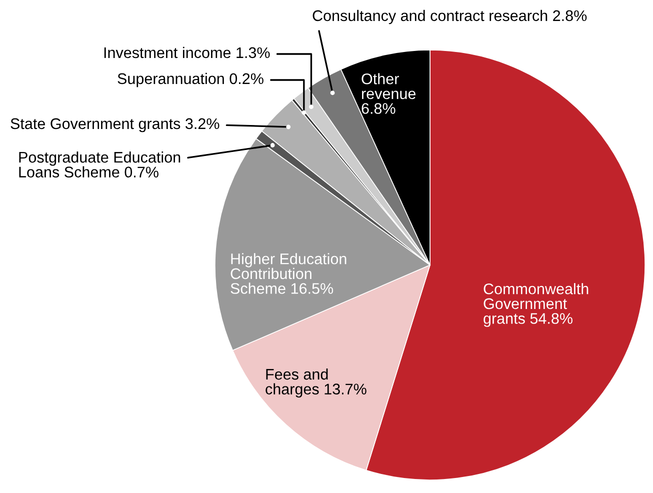 This screenshot has height=493, width=653. I want to click on slice-label: Higher Education Contribution Scheme 16.5%, so click(288, 273).